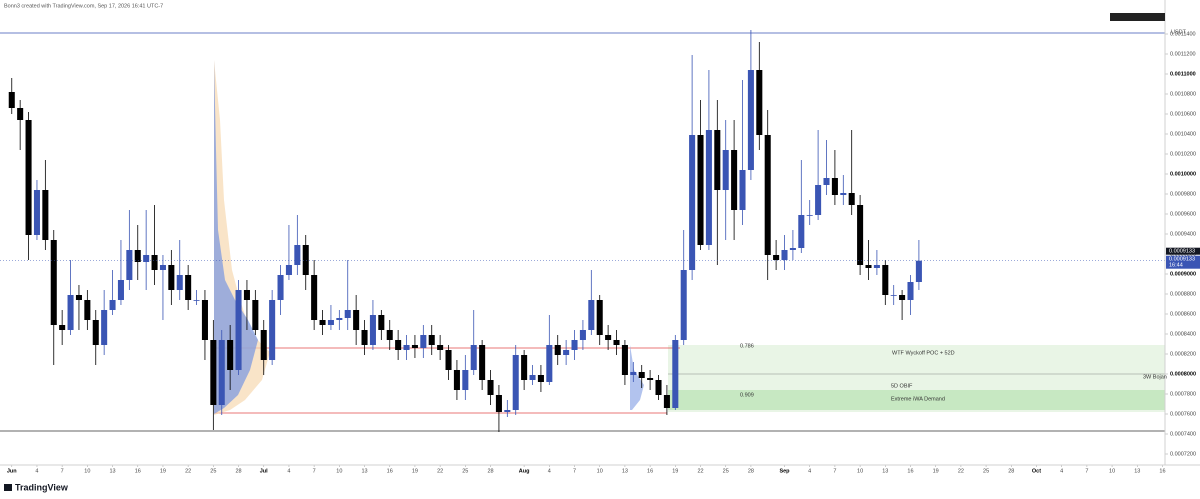 Image resolution: width=1200 pixels, height=499 pixels. I want to click on brand-name: TradingView, so click(42, 487).